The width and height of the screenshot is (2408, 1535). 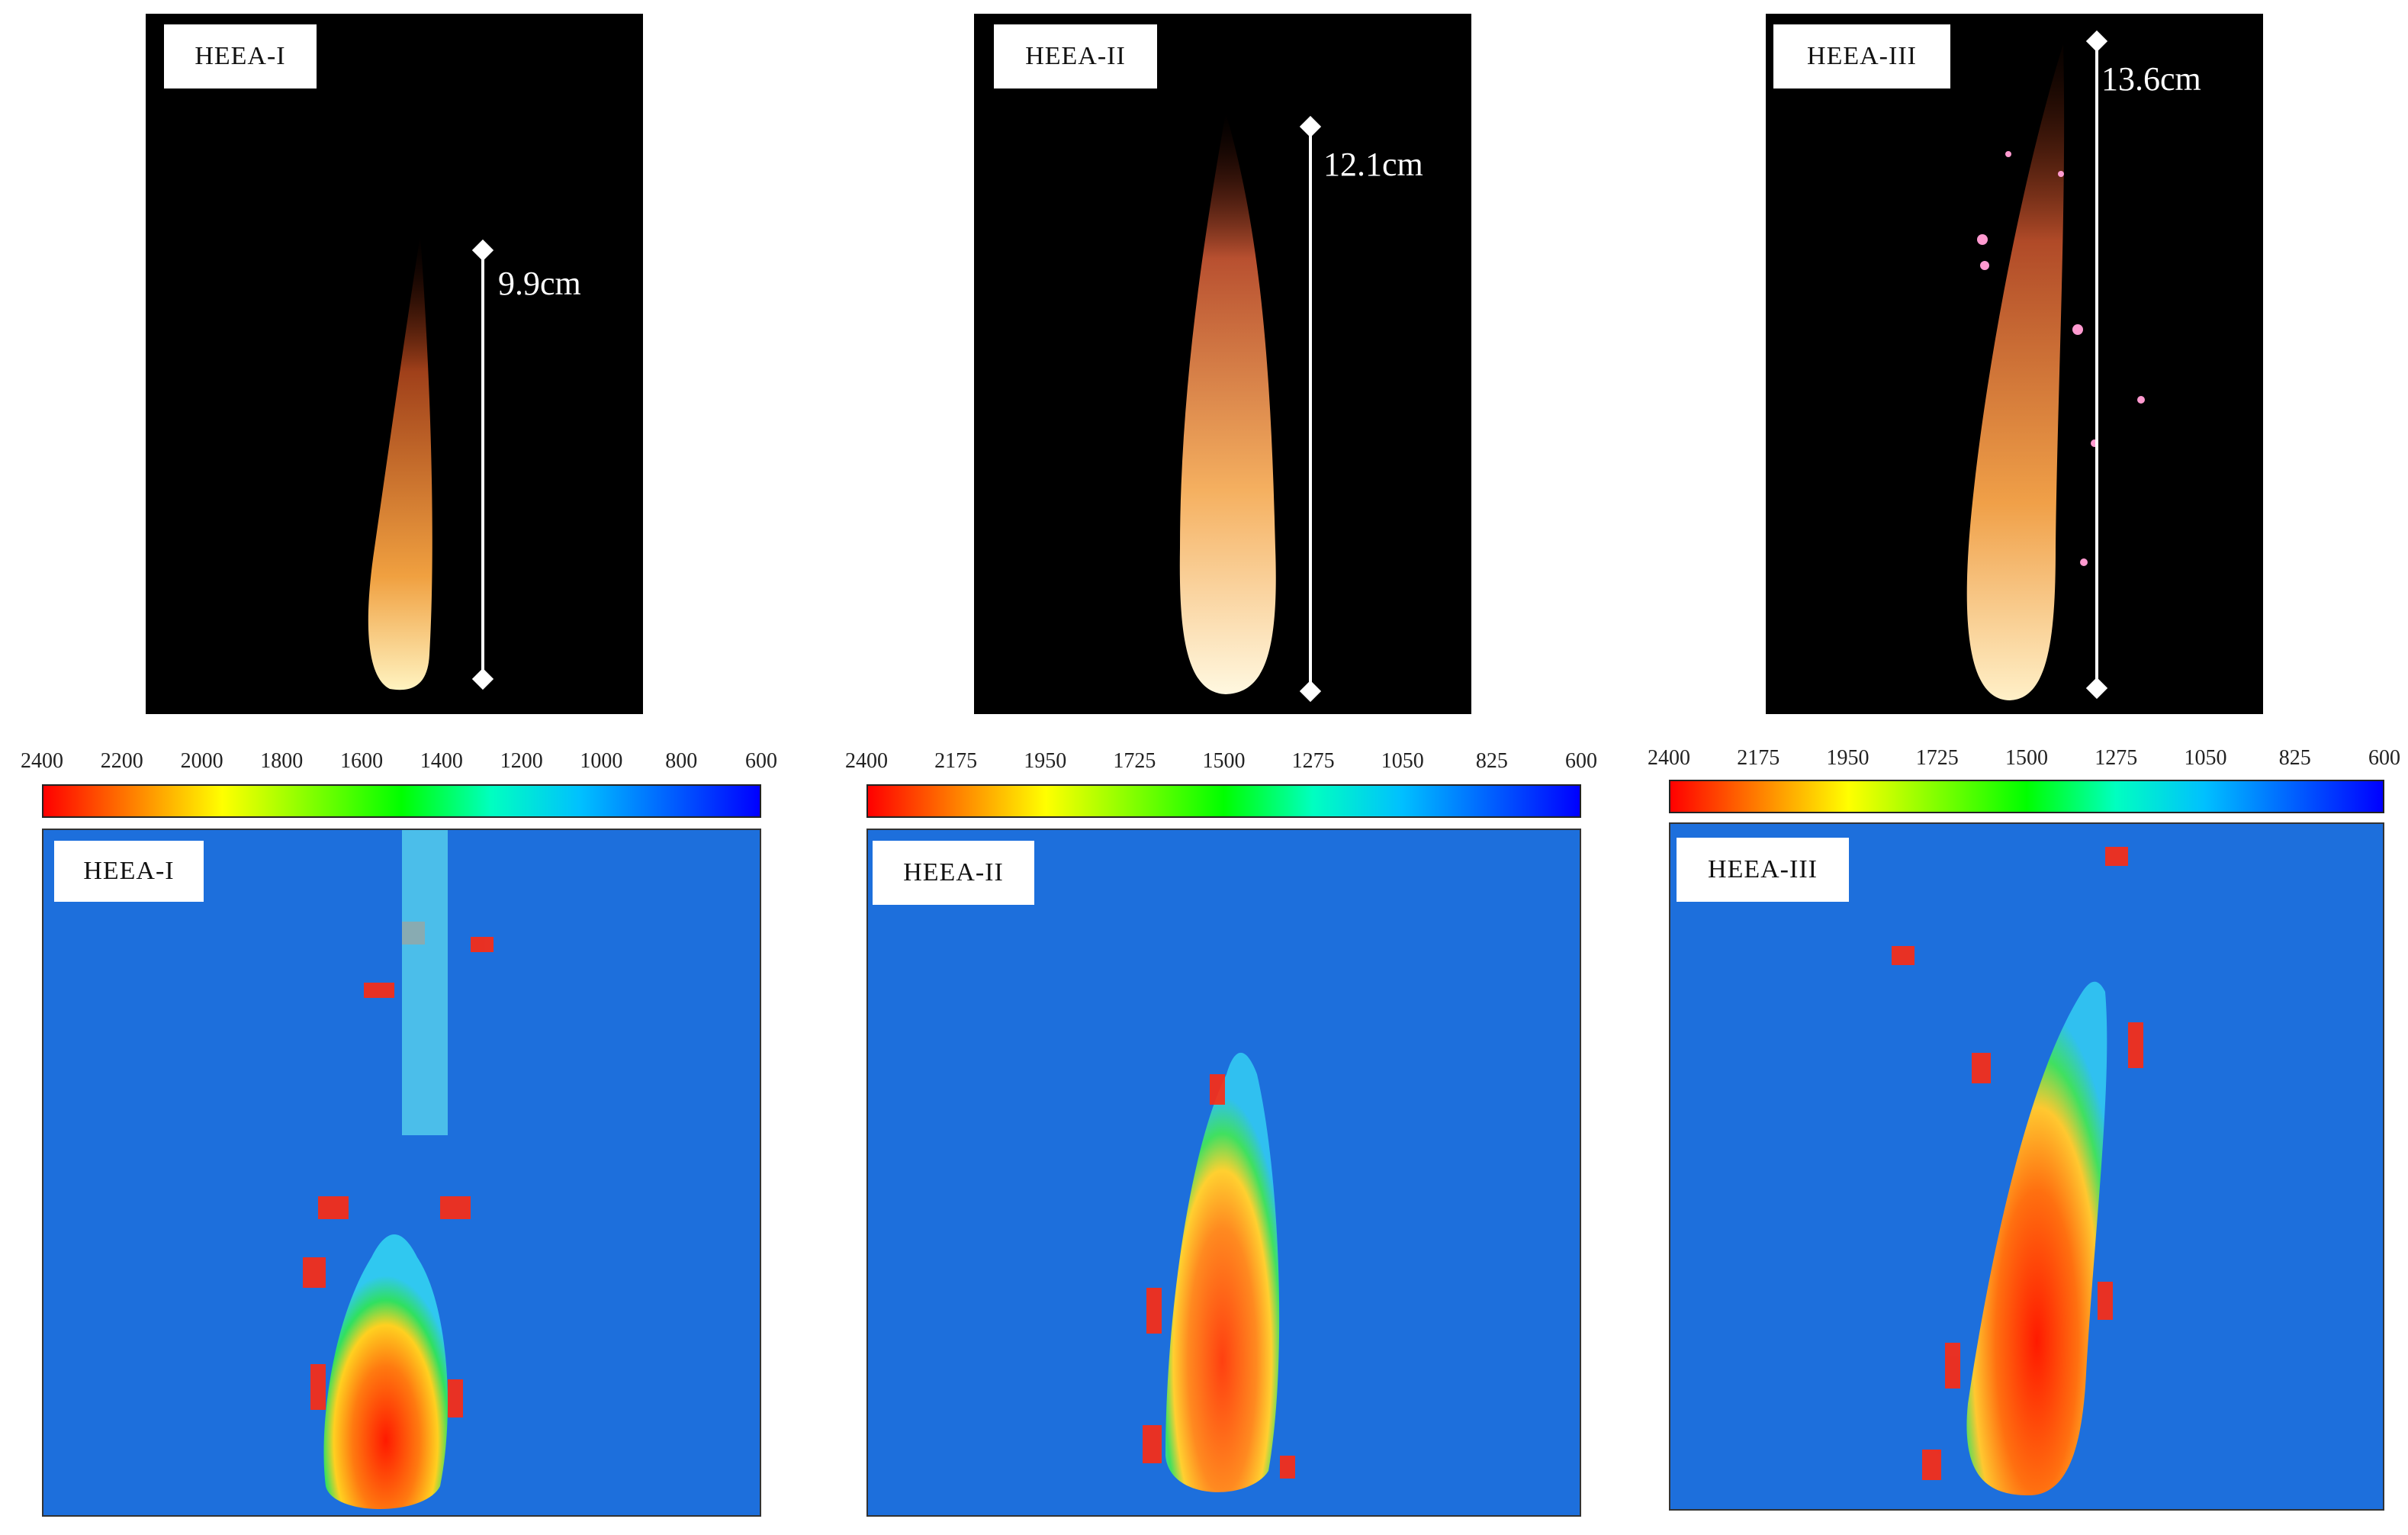 I want to click on thermal-2-drawing, so click(x=1219, y=1272).